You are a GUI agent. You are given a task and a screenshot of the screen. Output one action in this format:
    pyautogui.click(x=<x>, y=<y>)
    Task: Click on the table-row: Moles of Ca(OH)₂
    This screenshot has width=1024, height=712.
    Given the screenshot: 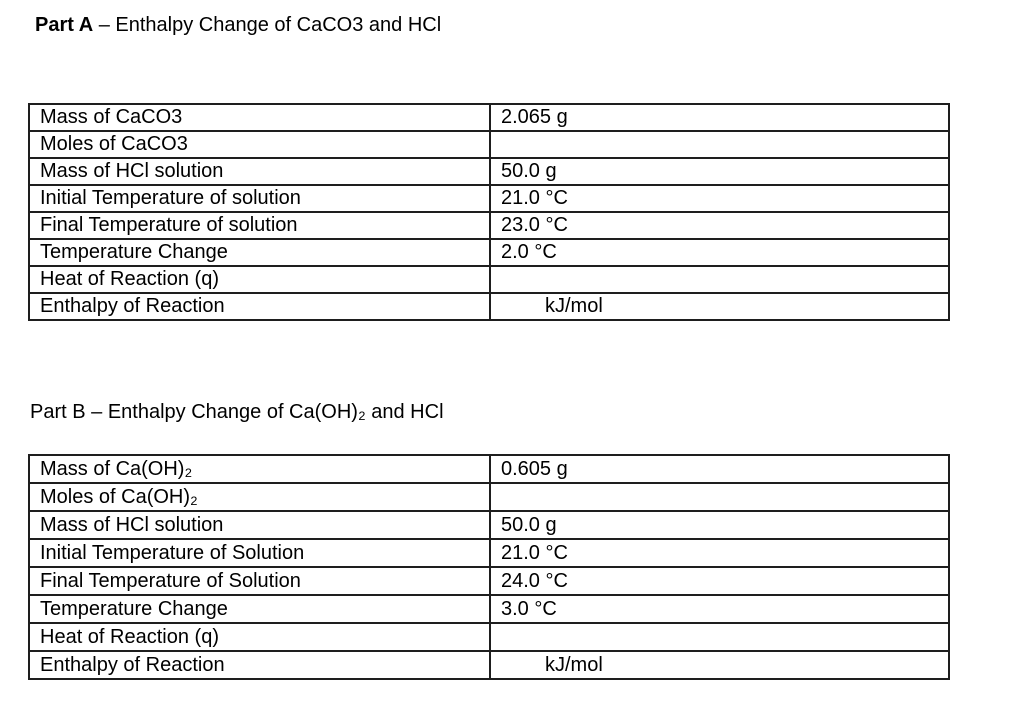 What is the action you would take?
    pyautogui.click(x=489, y=497)
    